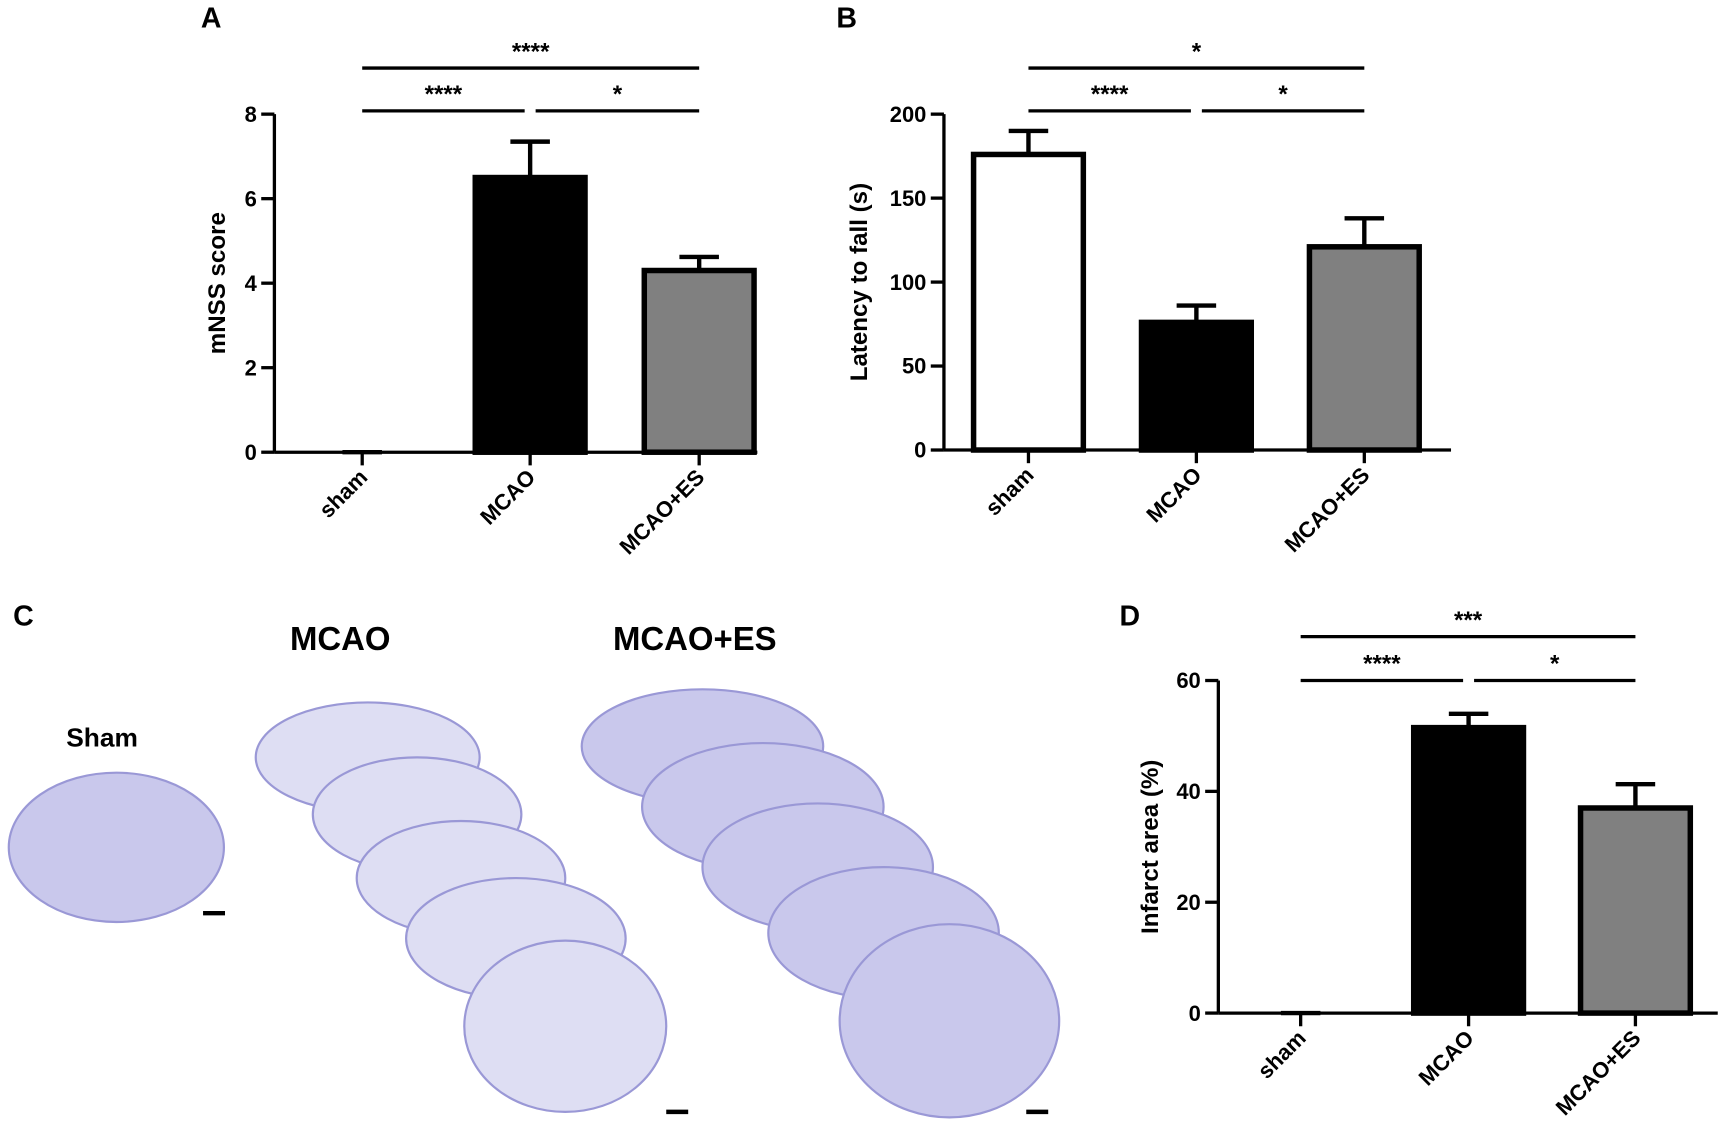 Image resolution: width=1721 pixels, height=1128 pixels. What do you see at coordinates (217, 283) in the screenshot?
I see `y-axis-label: mNSS score` at bounding box center [217, 283].